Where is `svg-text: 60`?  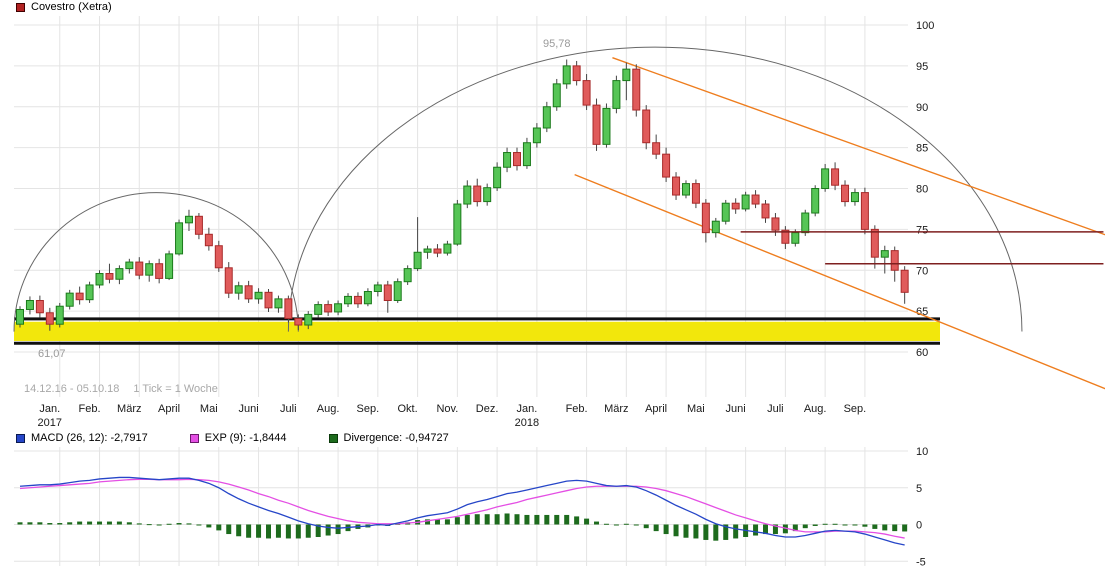
svg-text: 60 is located at coordinates (922, 353).